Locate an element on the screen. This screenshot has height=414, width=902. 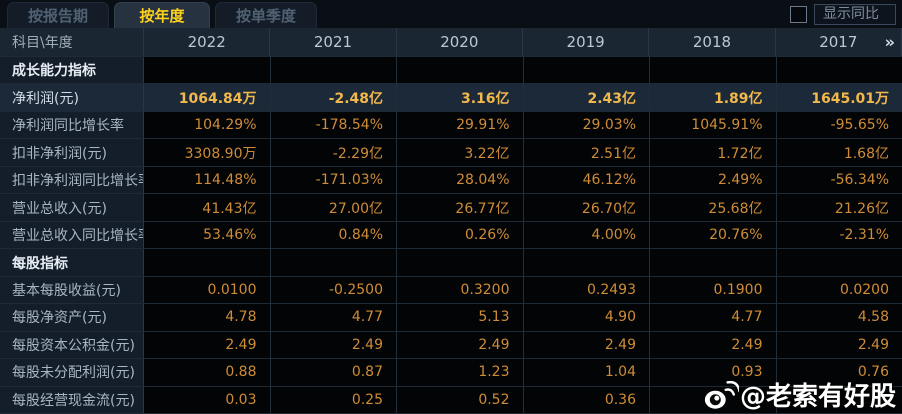
cell-value: 1.68亿 is located at coordinates (839, 152).